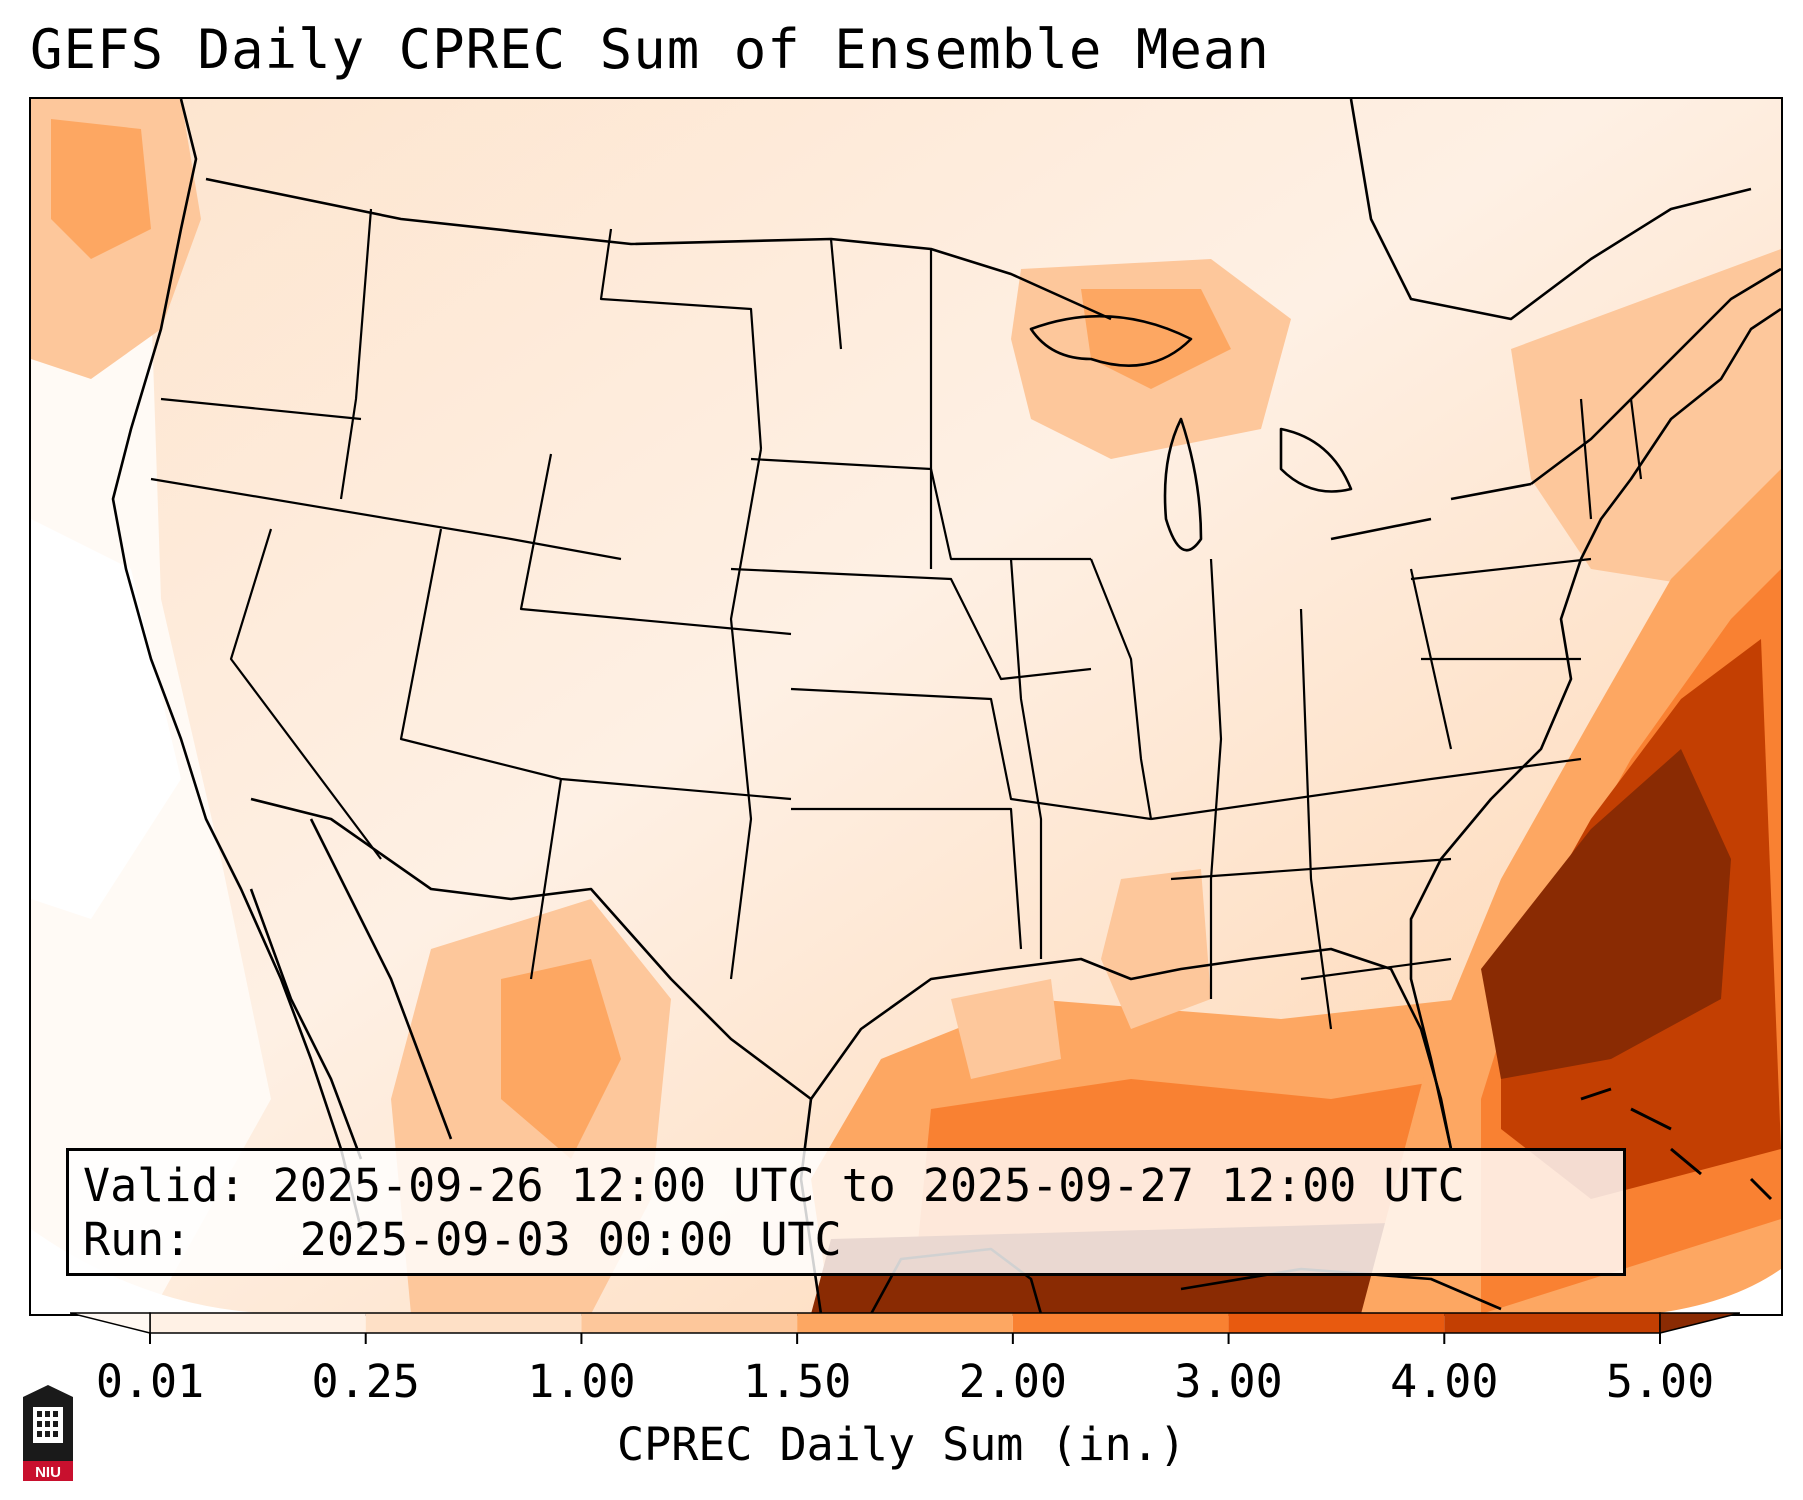 The width and height of the screenshot is (1803, 1500). What do you see at coordinates (1381, 529) in the screenshot?
I see `lake-erie` at bounding box center [1381, 529].